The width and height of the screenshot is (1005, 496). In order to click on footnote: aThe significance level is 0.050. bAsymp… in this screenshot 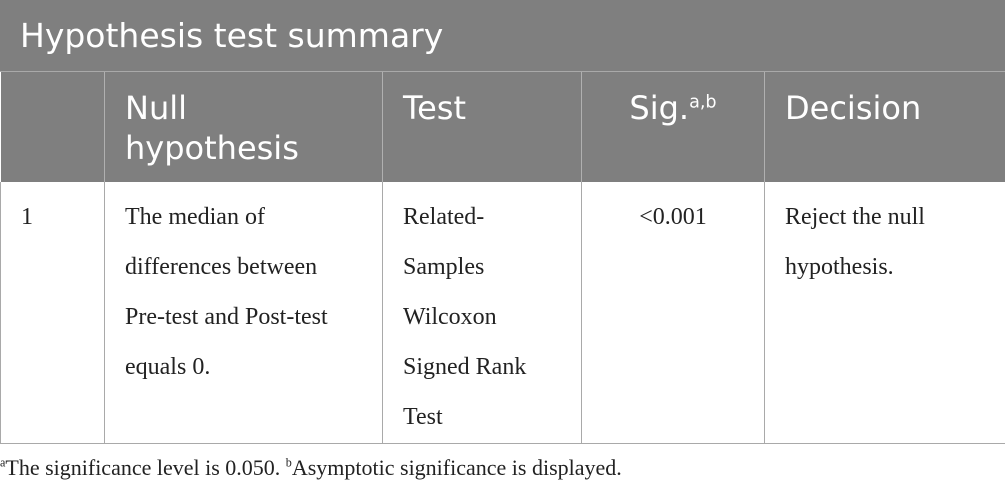, I will do `click(311, 468)`.